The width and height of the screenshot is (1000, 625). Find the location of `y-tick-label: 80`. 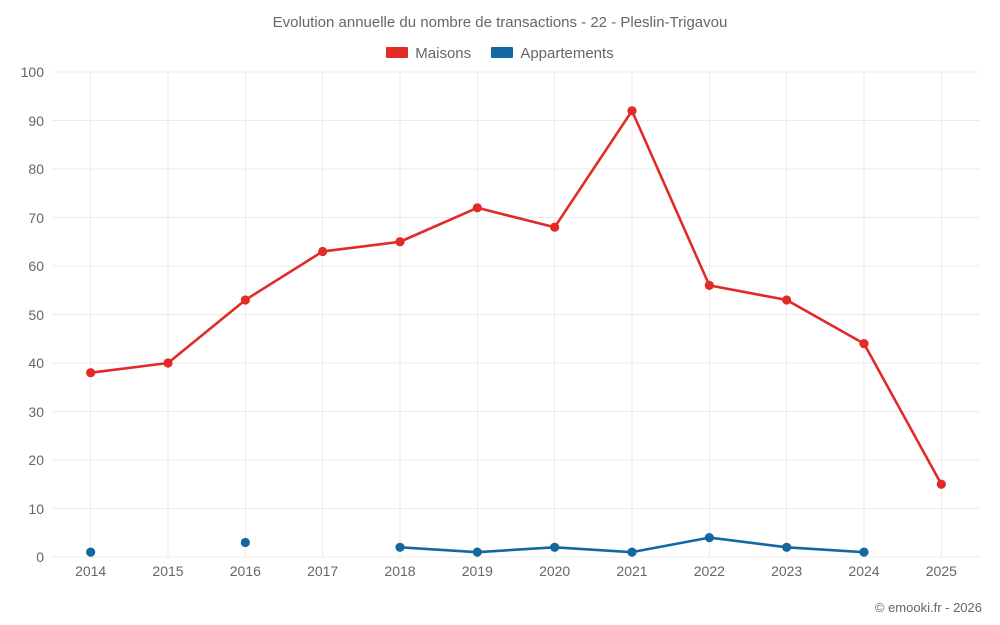

y-tick-label: 80 is located at coordinates (36, 169).